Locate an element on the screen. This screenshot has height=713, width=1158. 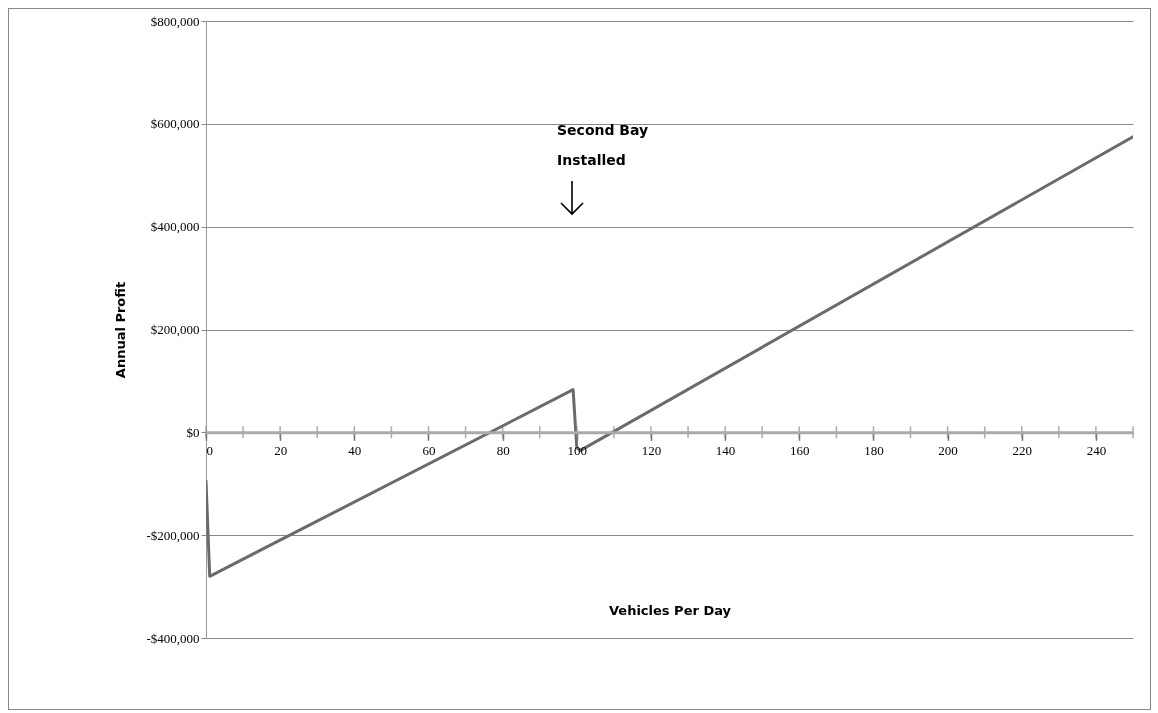
y-axis-title: Annual Profit is located at coordinates (121, 330).